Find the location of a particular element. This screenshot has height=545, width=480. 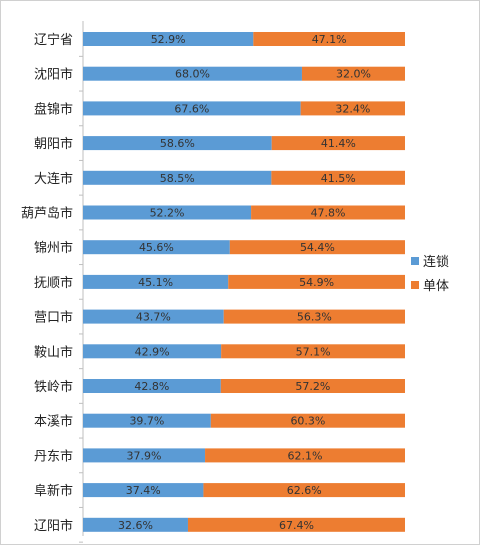

category-label: 辽阳市 is located at coordinates (53, 526).